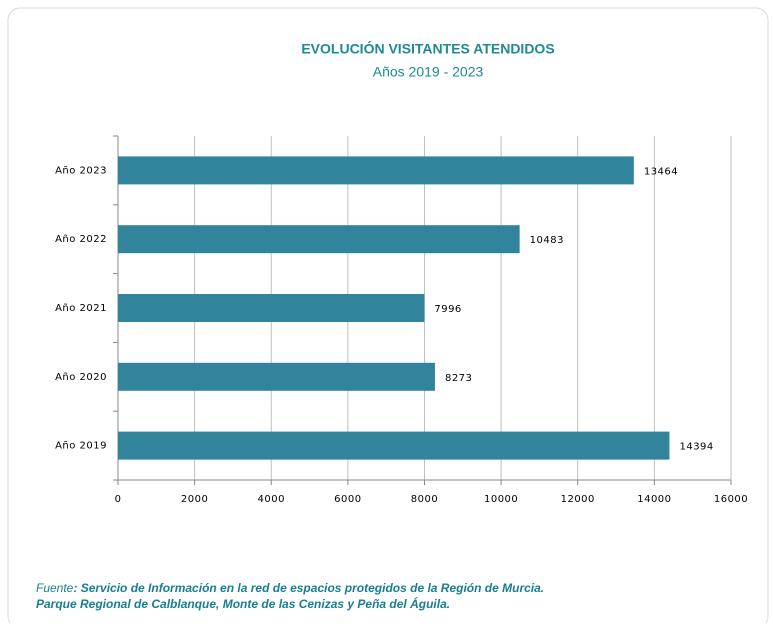 The width and height of the screenshot is (773, 627). I want to click on value-label: 14394, so click(696, 447).